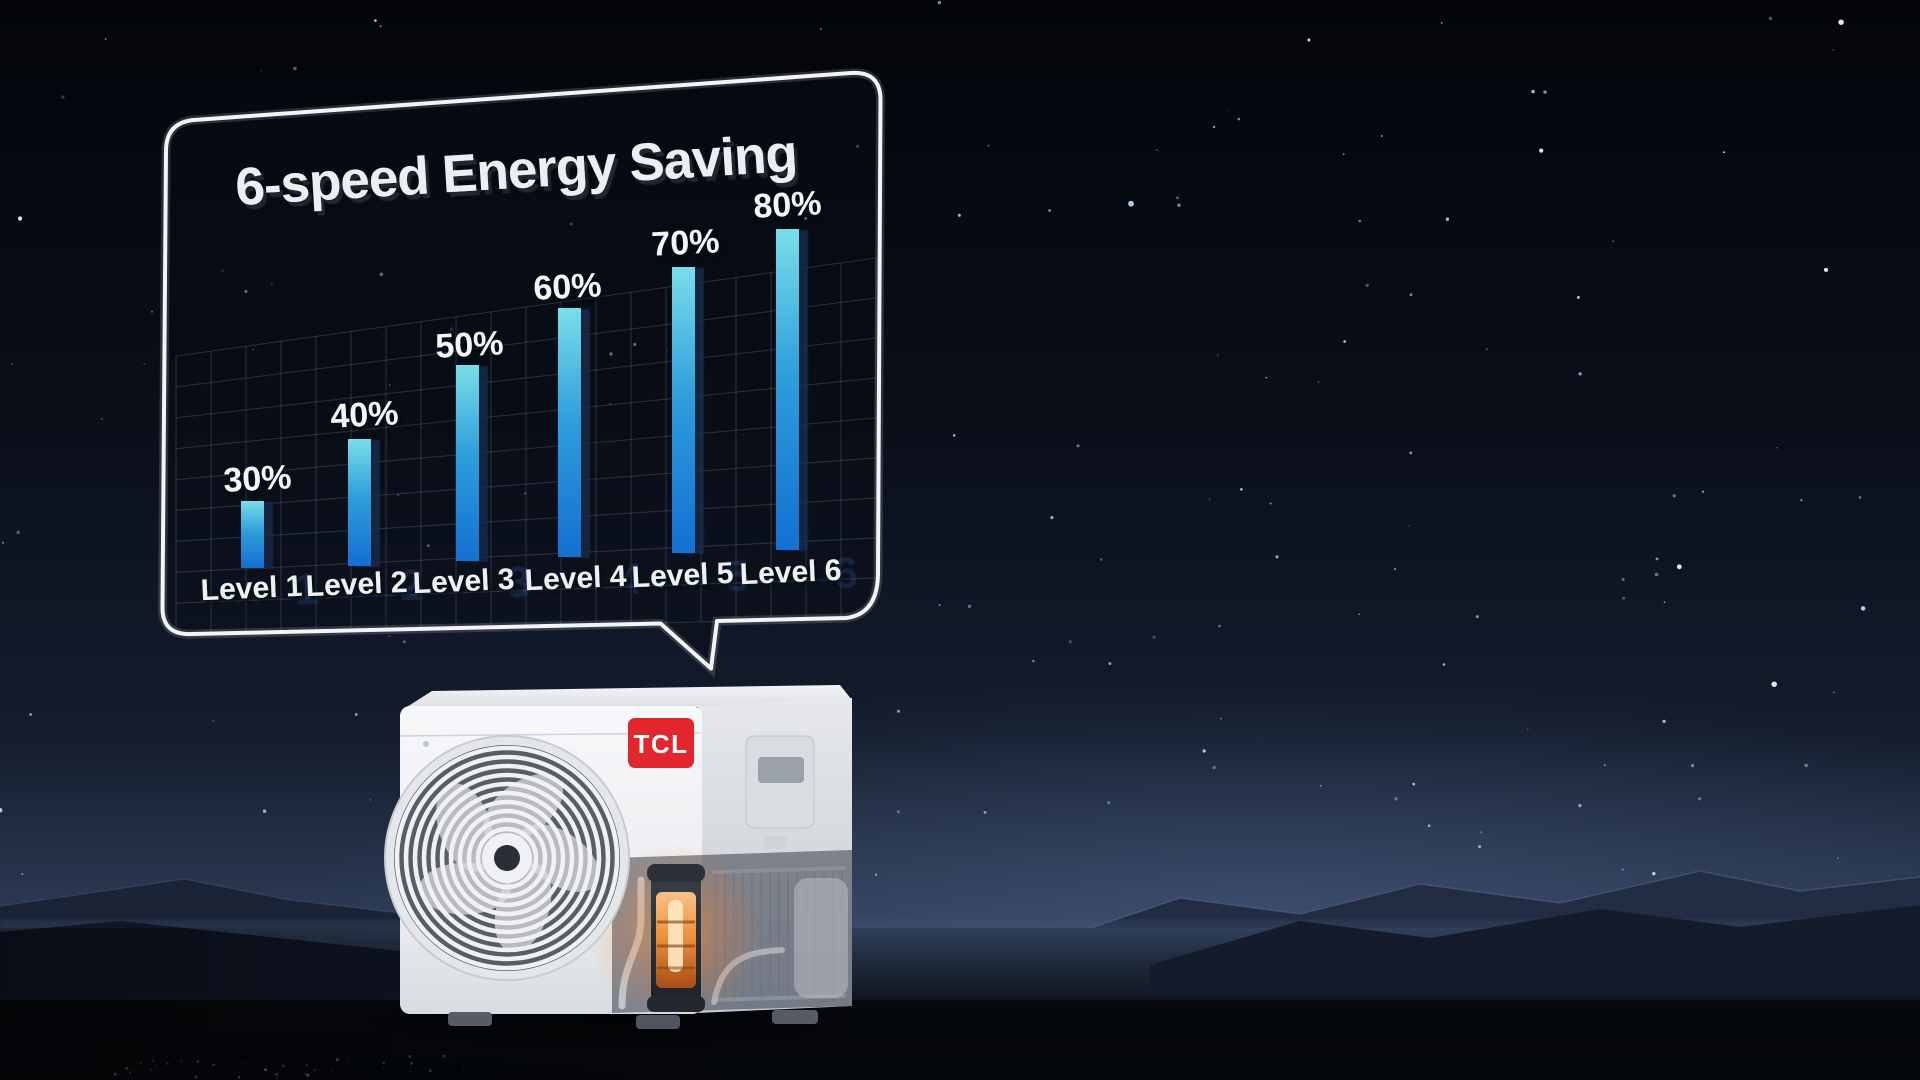  What do you see at coordinates (780, 792) in the screenshot?
I see `valve-cover` at bounding box center [780, 792].